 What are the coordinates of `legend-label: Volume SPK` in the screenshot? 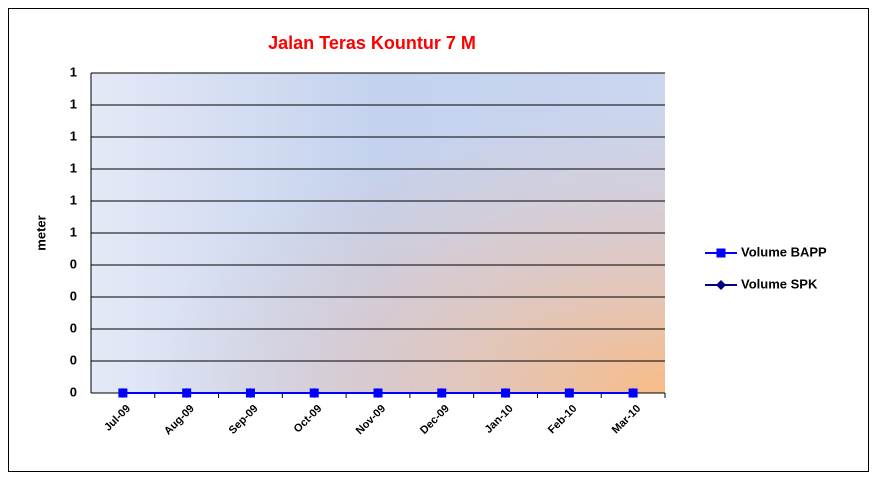 It's located at (779, 283).